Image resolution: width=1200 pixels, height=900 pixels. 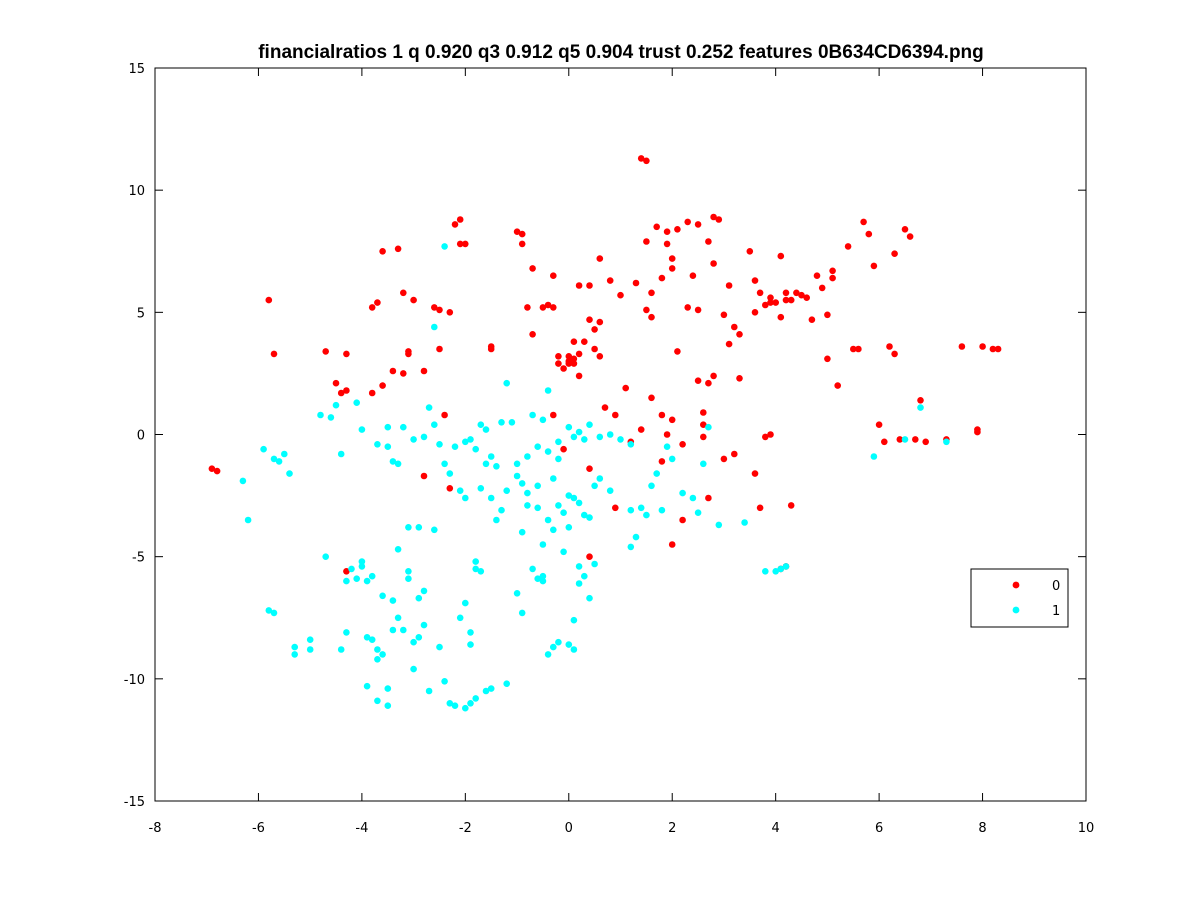 I want to click on y-tick-label-2: -5, so click(x=138, y=558).